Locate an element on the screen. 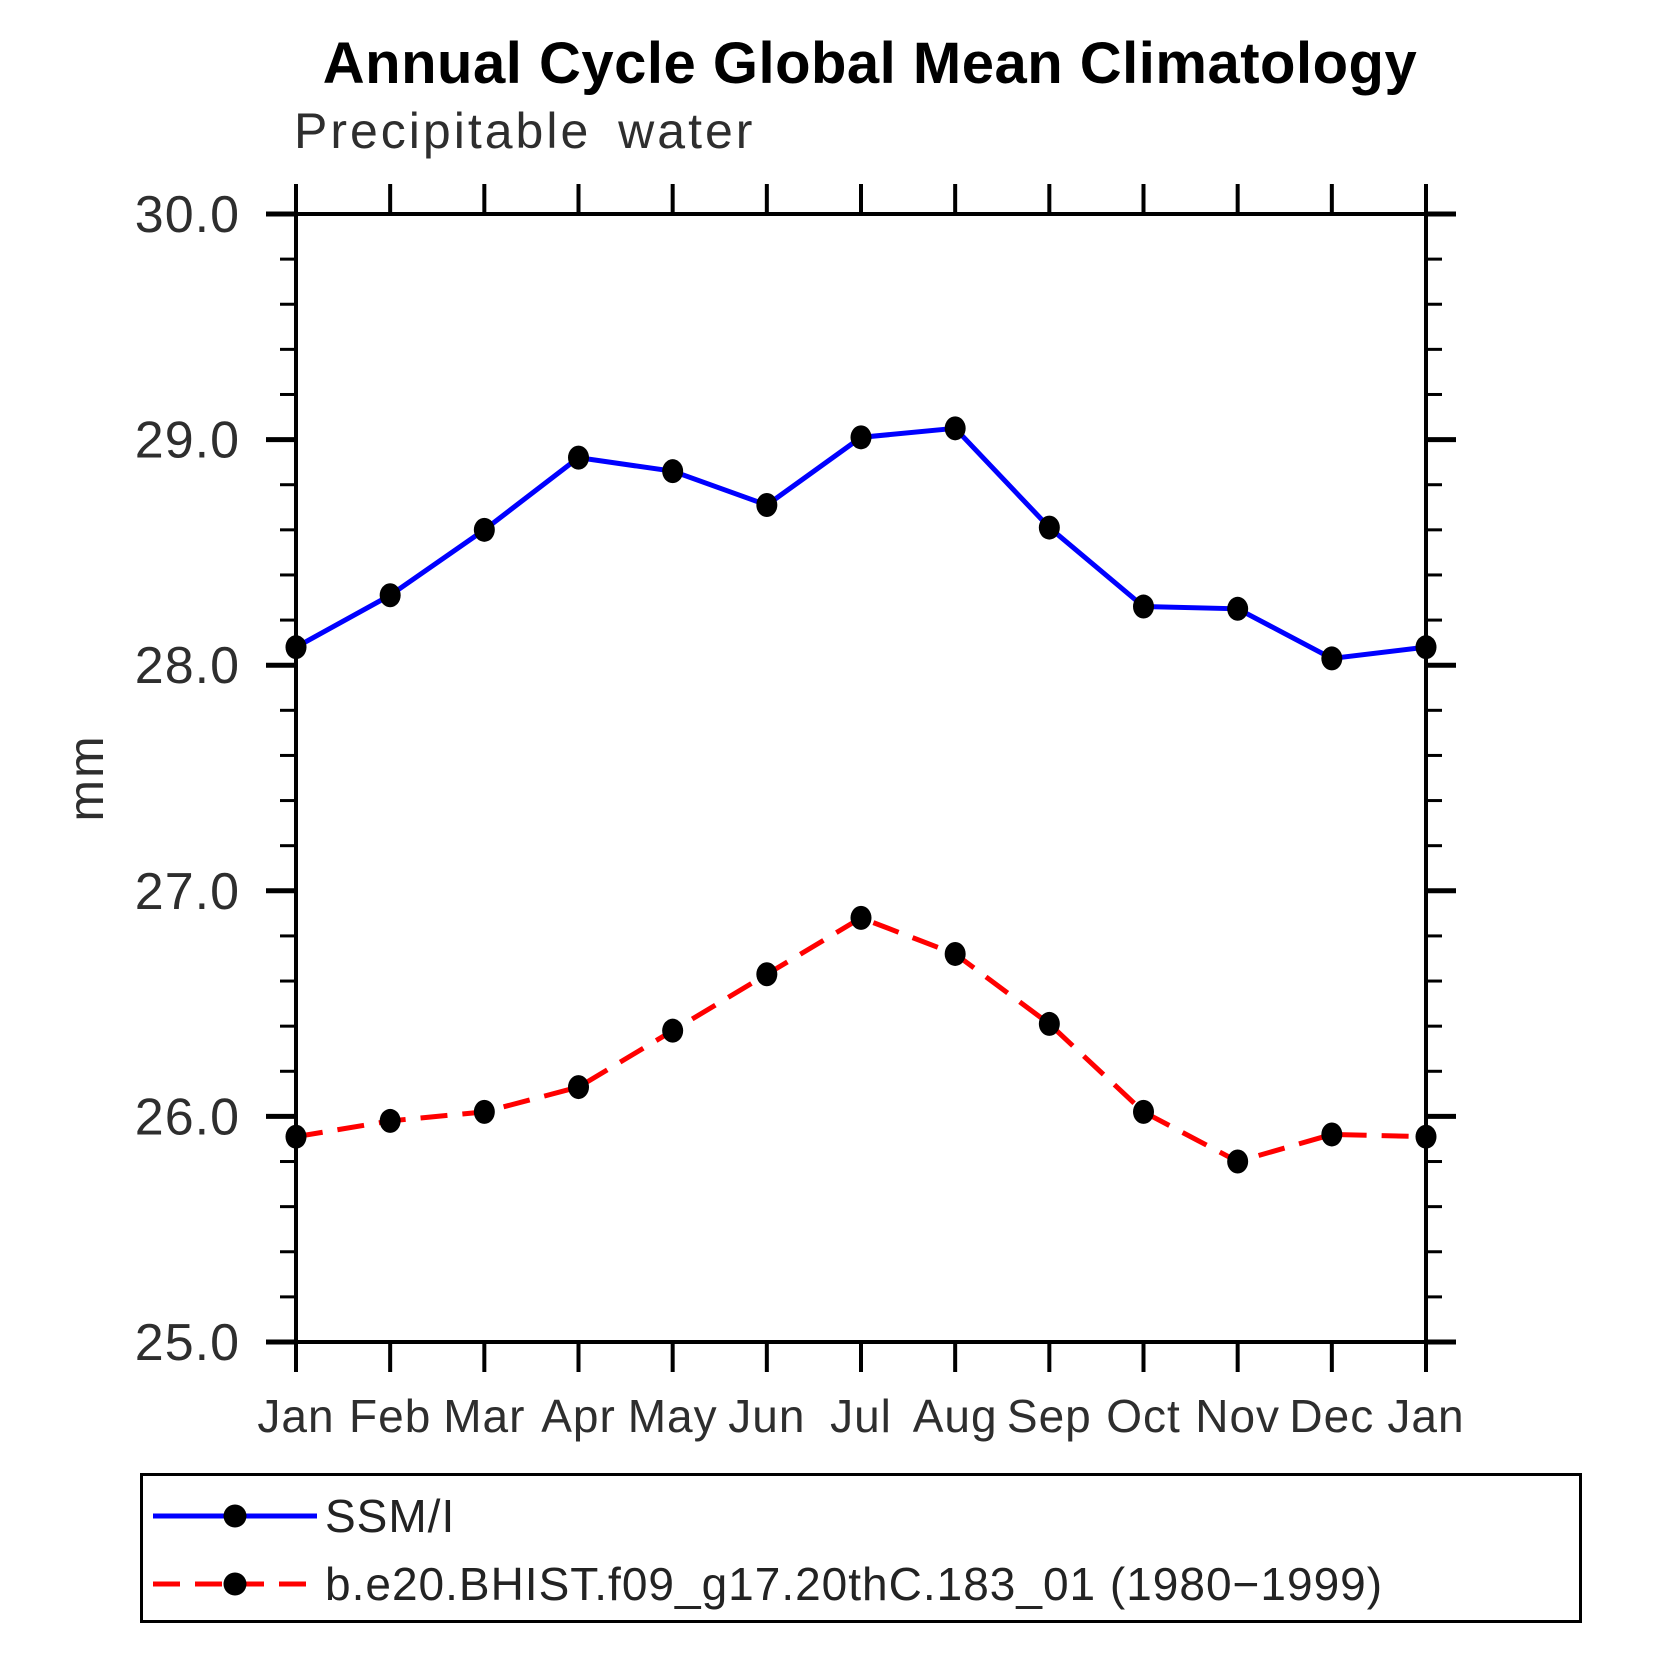 Image resolution: width=1663 pixels, height=1663 pixels. x-tick-label: Dec is located at coordinates (1331, 1416).